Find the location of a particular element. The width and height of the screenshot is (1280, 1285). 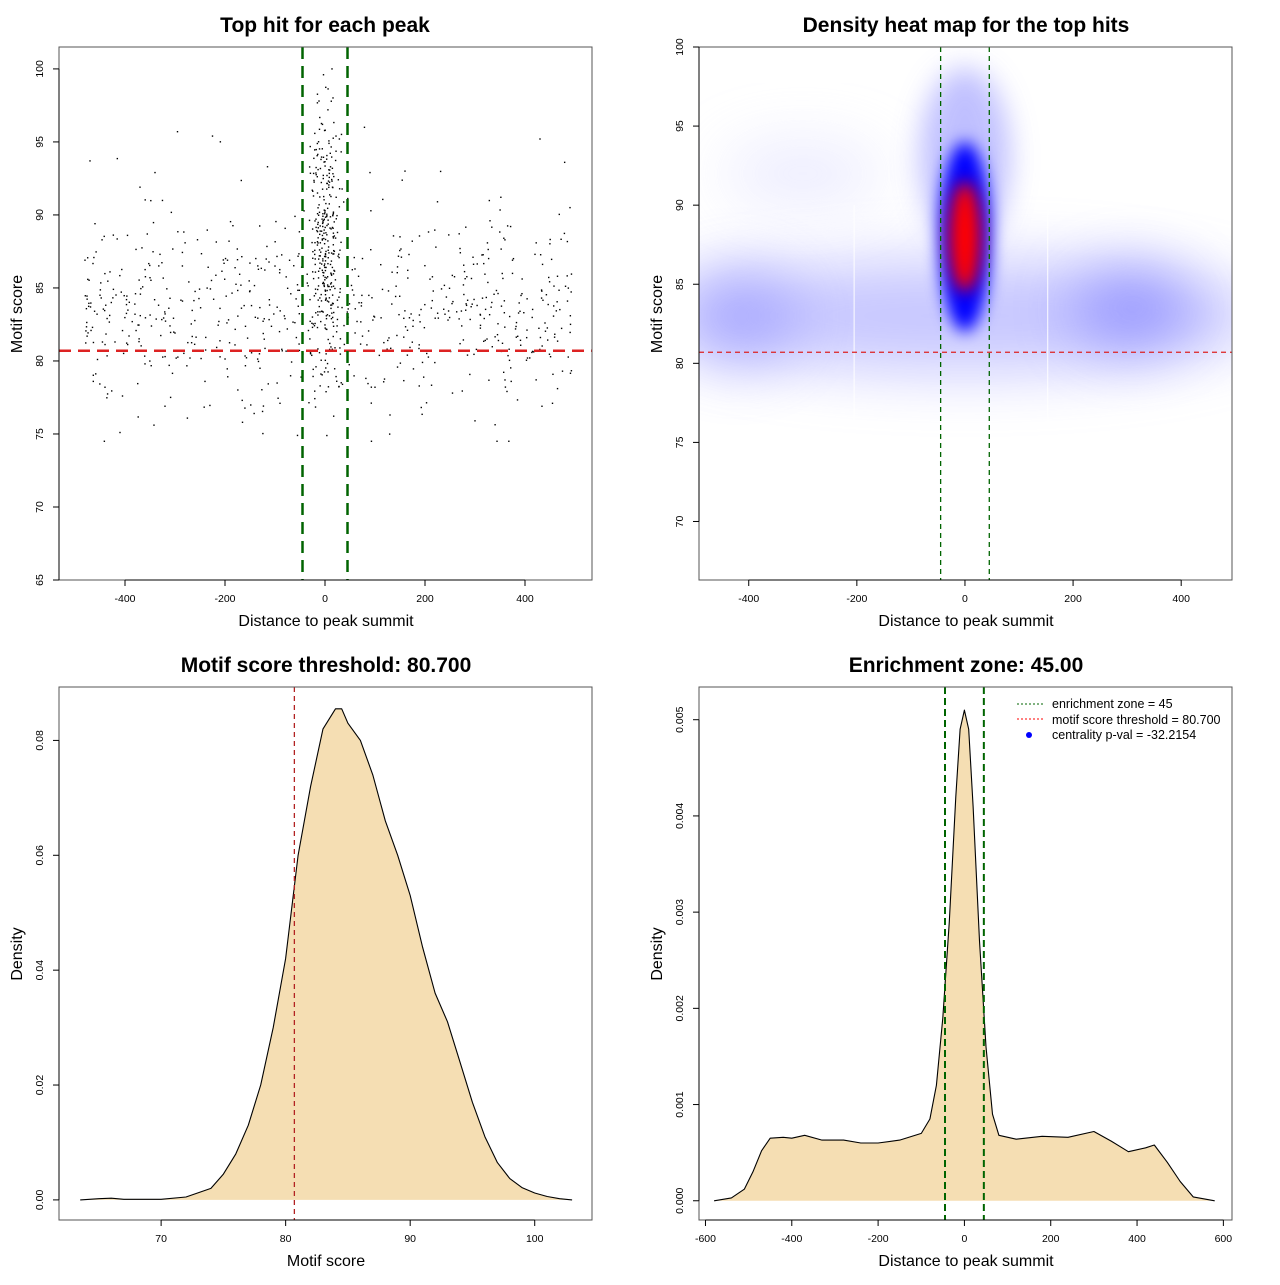

panel3-title: Motif score threshold: 80.700 is located at coordinates (326, 665).